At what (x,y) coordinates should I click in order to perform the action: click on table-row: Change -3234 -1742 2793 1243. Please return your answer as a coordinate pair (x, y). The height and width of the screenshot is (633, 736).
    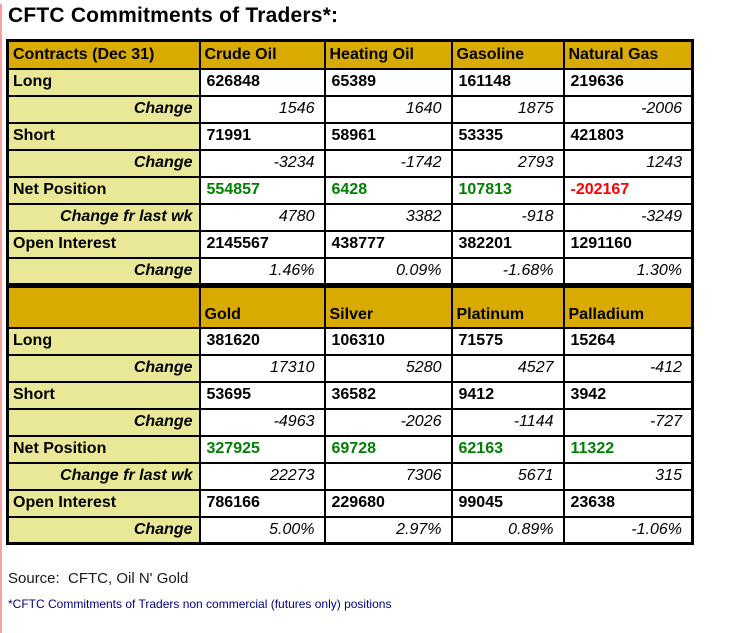
    Looking at the image, I should click on (350, 163).